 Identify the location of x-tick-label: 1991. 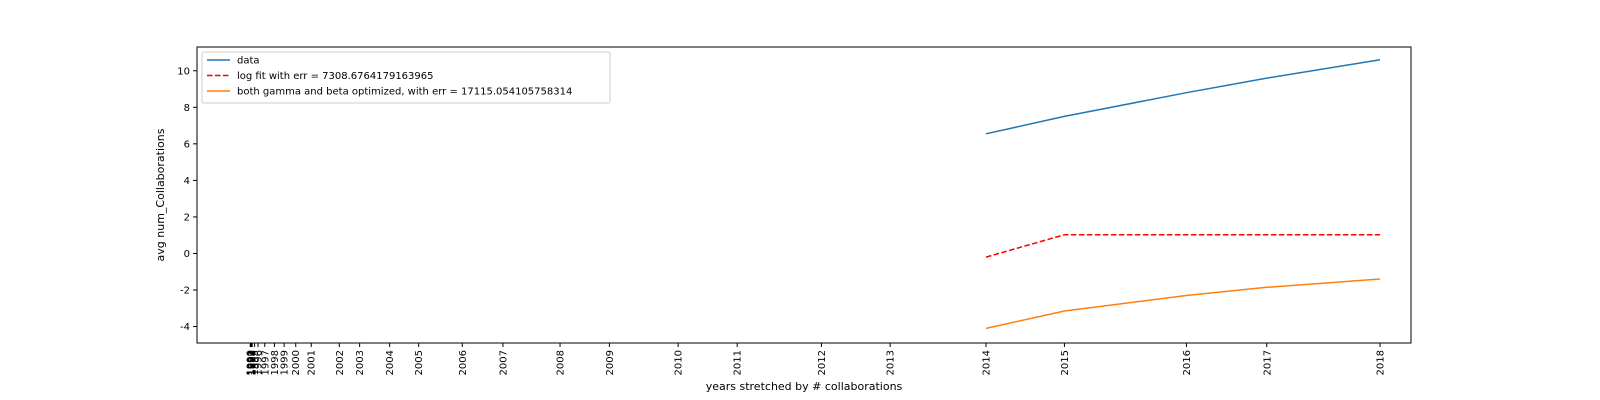
(251, 362).